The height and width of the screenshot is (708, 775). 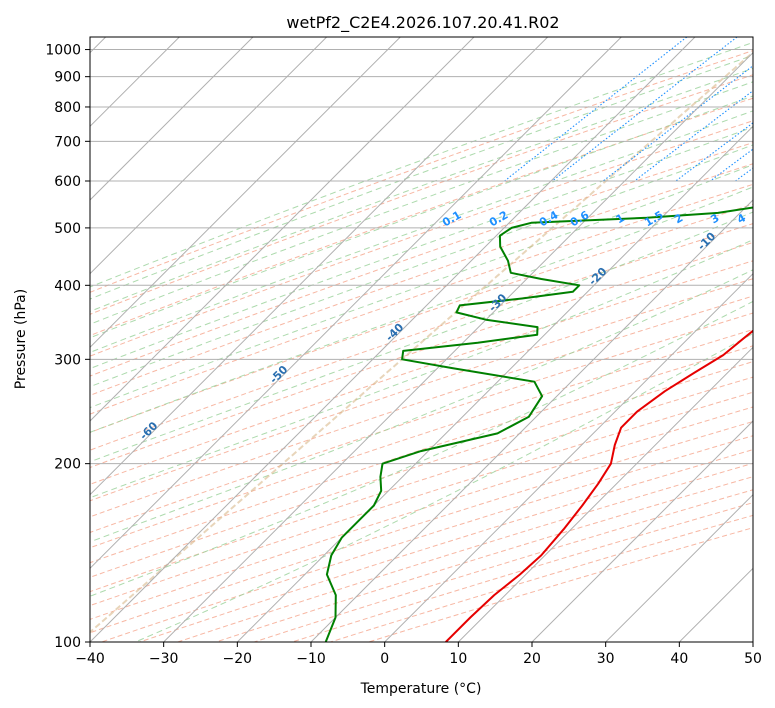 I want to click on y-tick-label: 500, so click(x=67, y=229).